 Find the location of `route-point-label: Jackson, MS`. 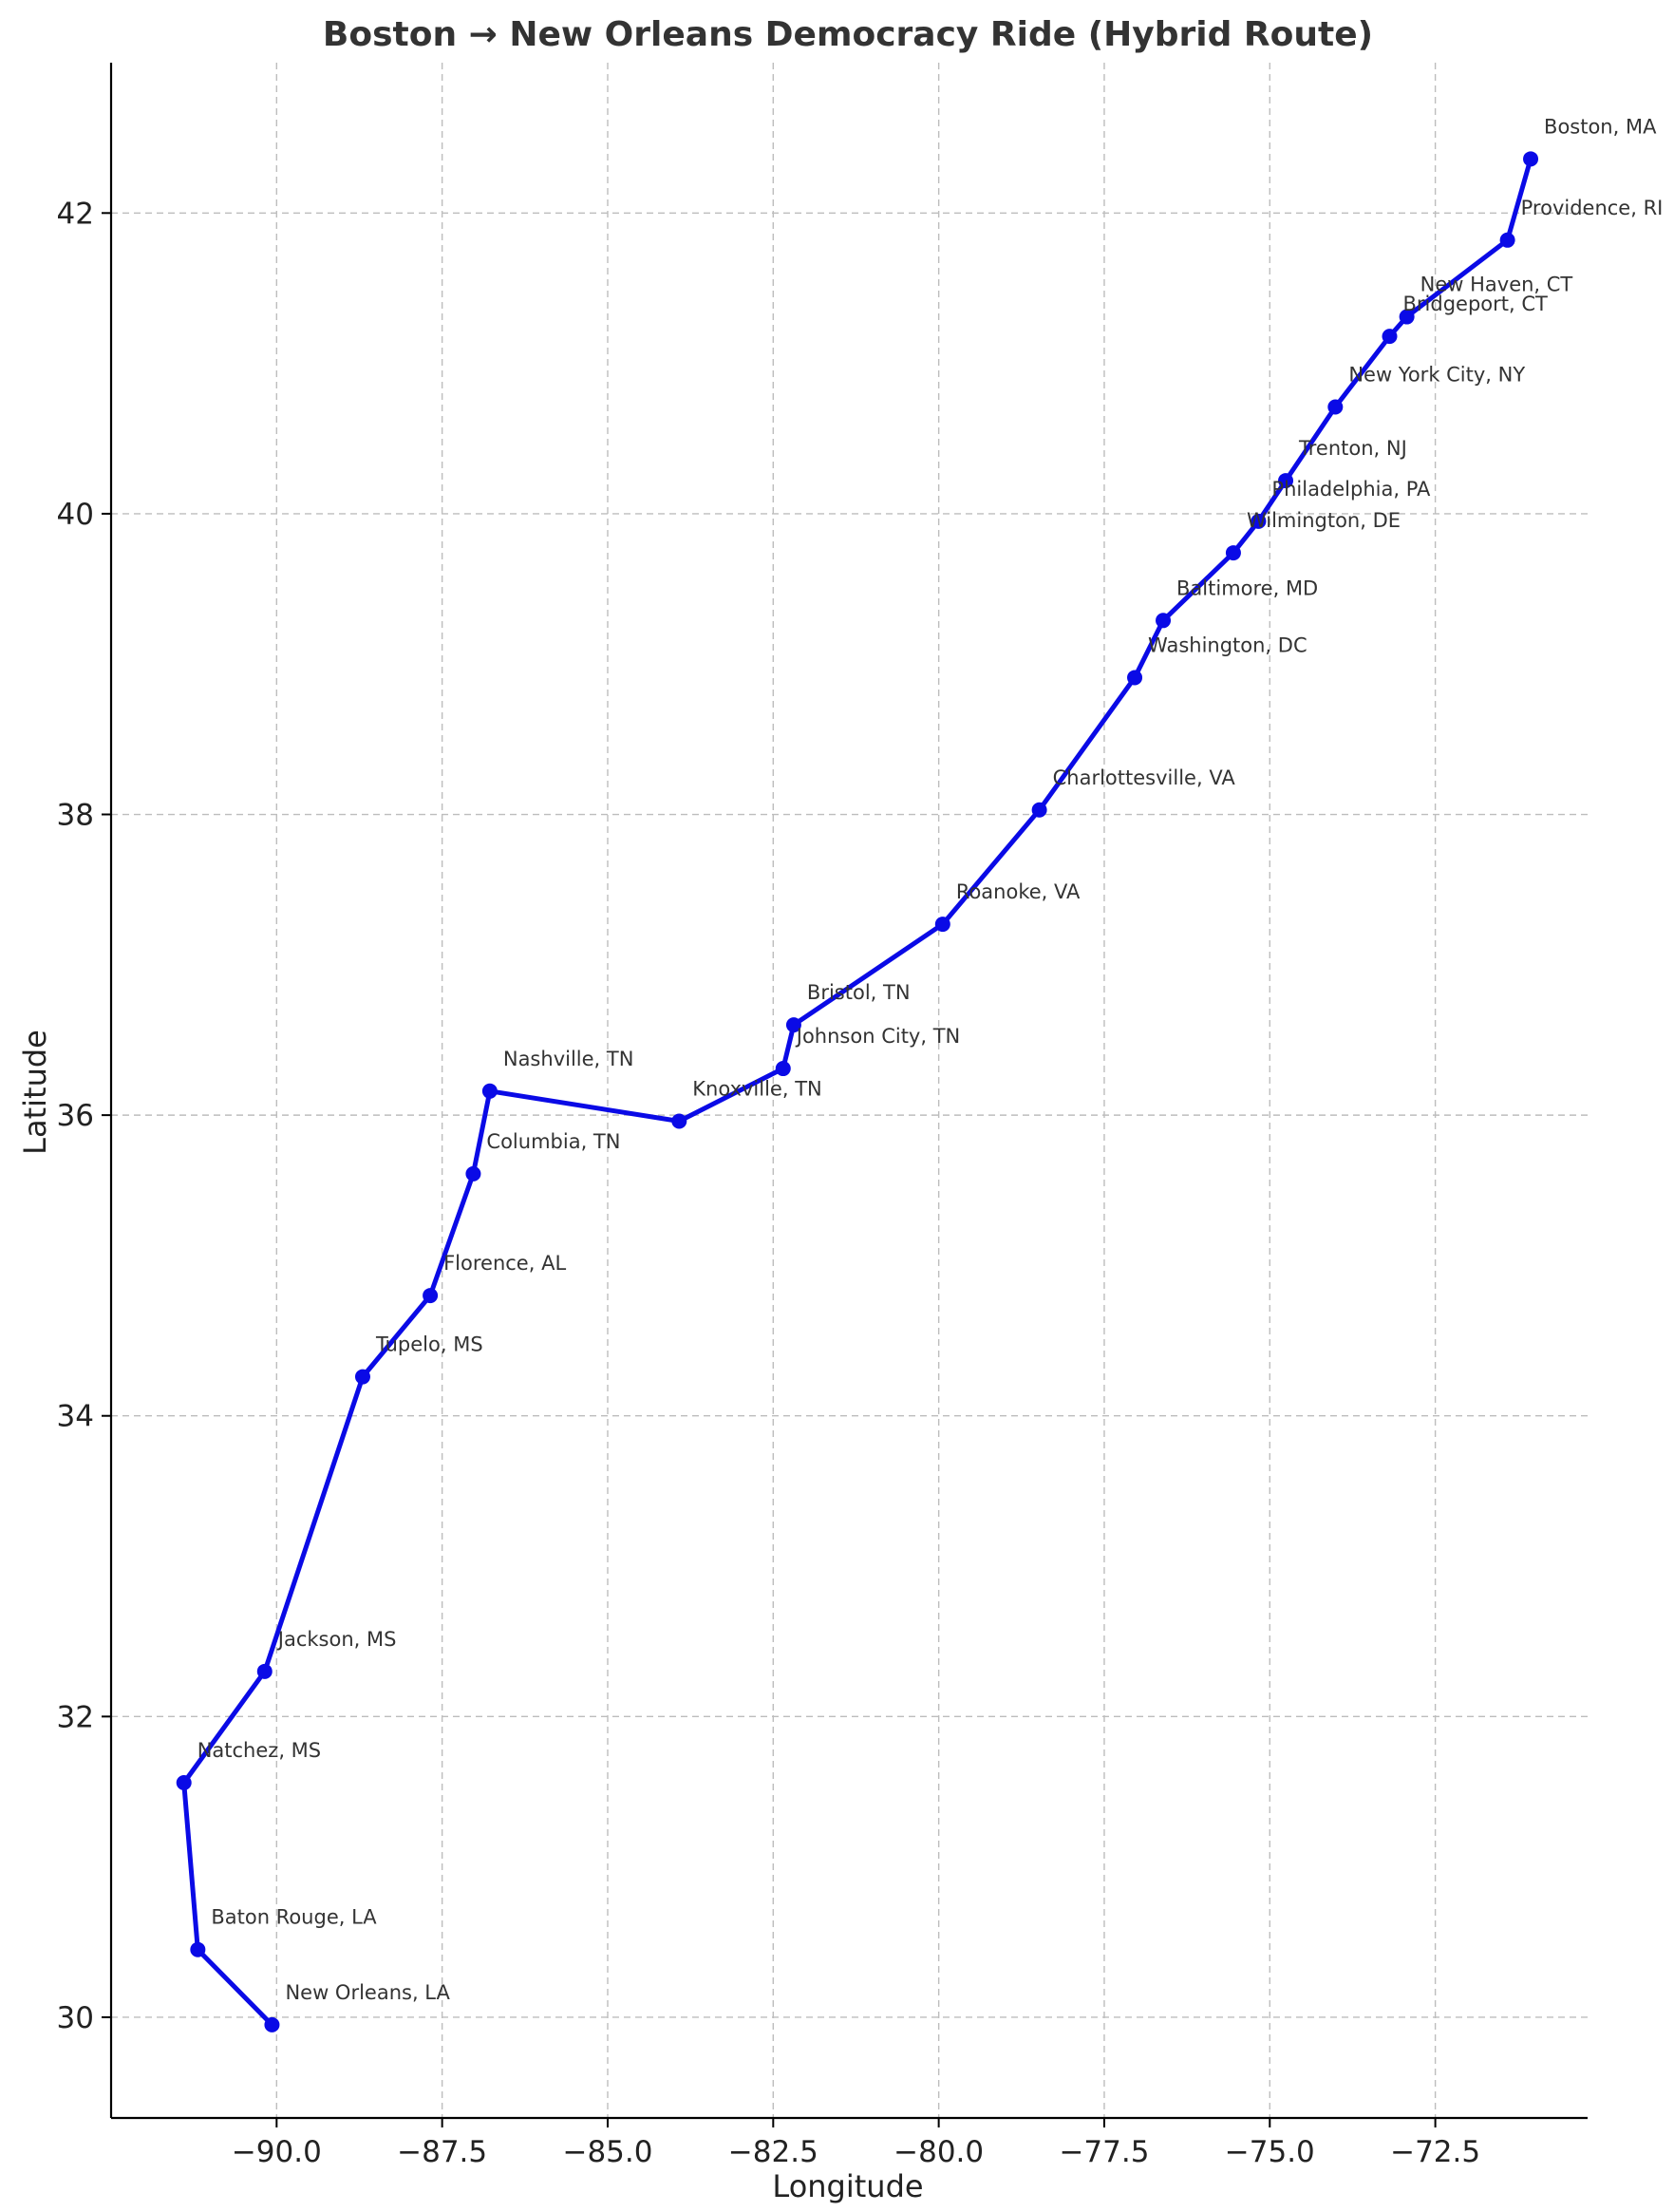

route-point-label: Jackson, MS is located at coordinates (336, 1639).